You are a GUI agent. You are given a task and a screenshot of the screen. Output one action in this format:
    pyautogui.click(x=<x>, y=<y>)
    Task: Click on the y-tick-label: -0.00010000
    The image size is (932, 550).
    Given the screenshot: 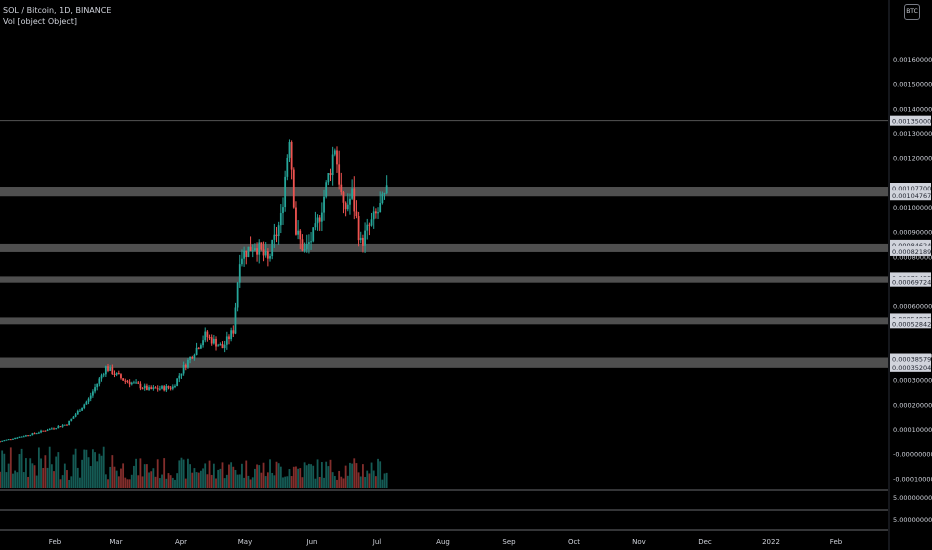 What is the action you would take?
    pyautogui.click(x=912, y=479)
    